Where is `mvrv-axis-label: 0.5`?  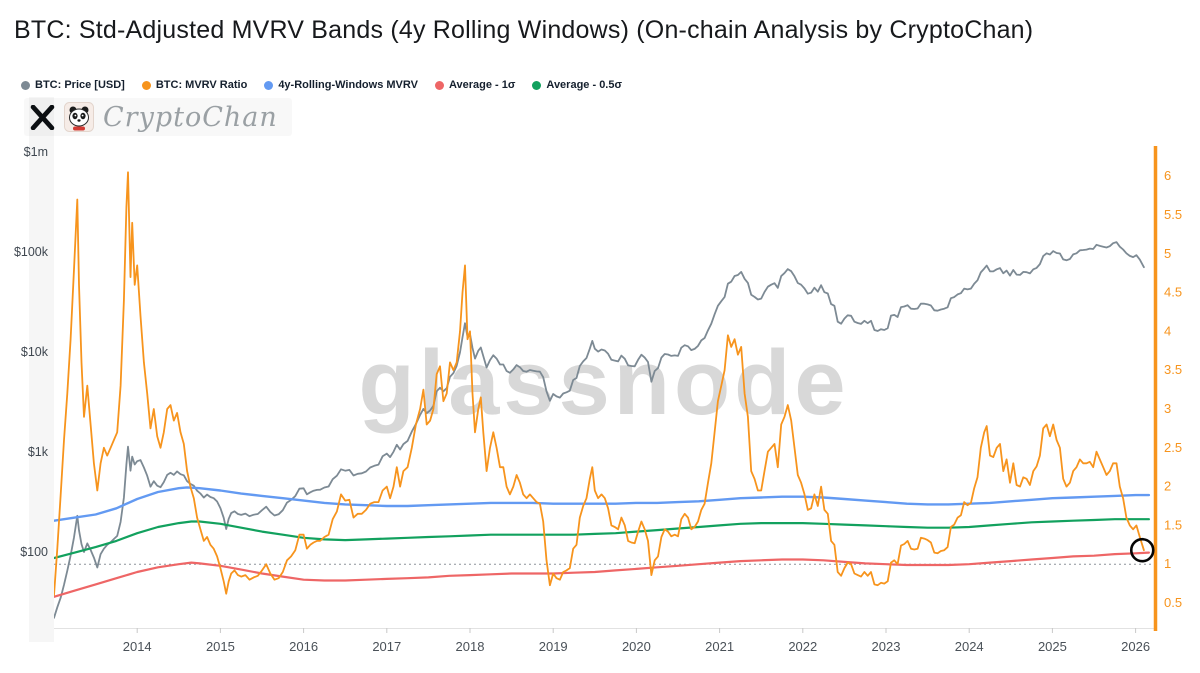
mvrv-axis-label: 0.5 is located at coordinates (1173, 602).